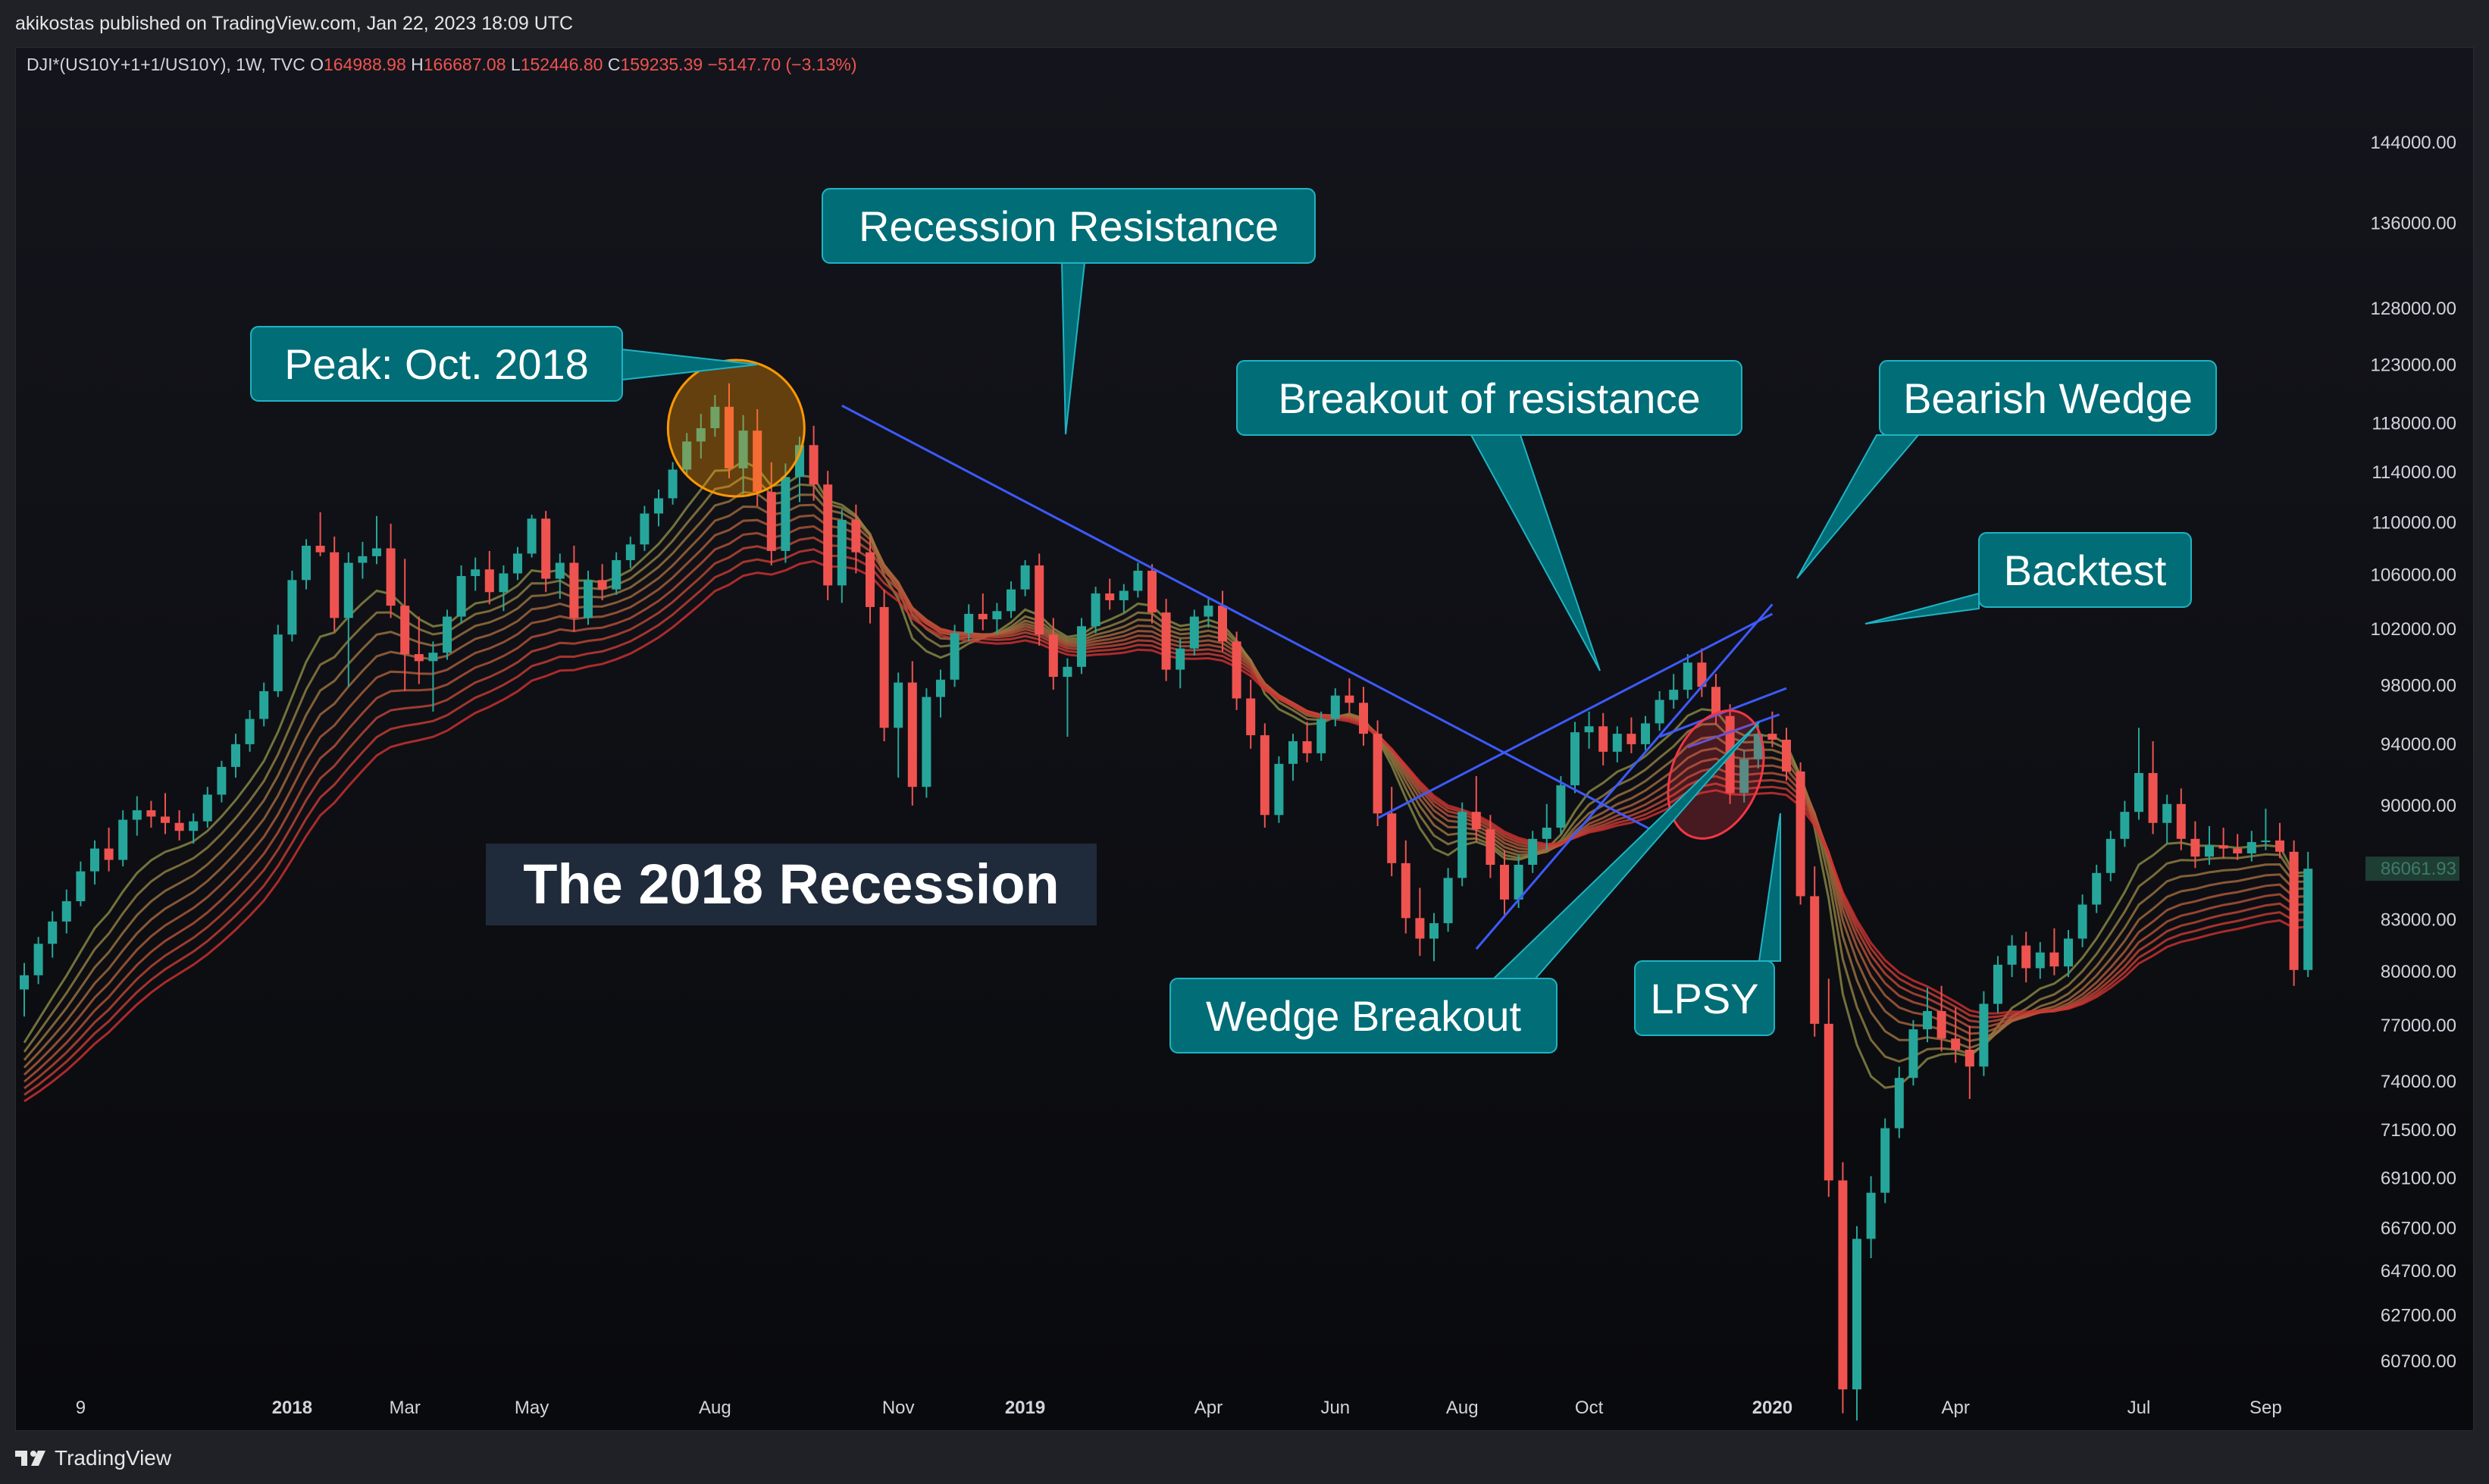 This screenshot has height=1484, width=2489. I want to click on x-tick-label: 2018, so click(292, 1408).